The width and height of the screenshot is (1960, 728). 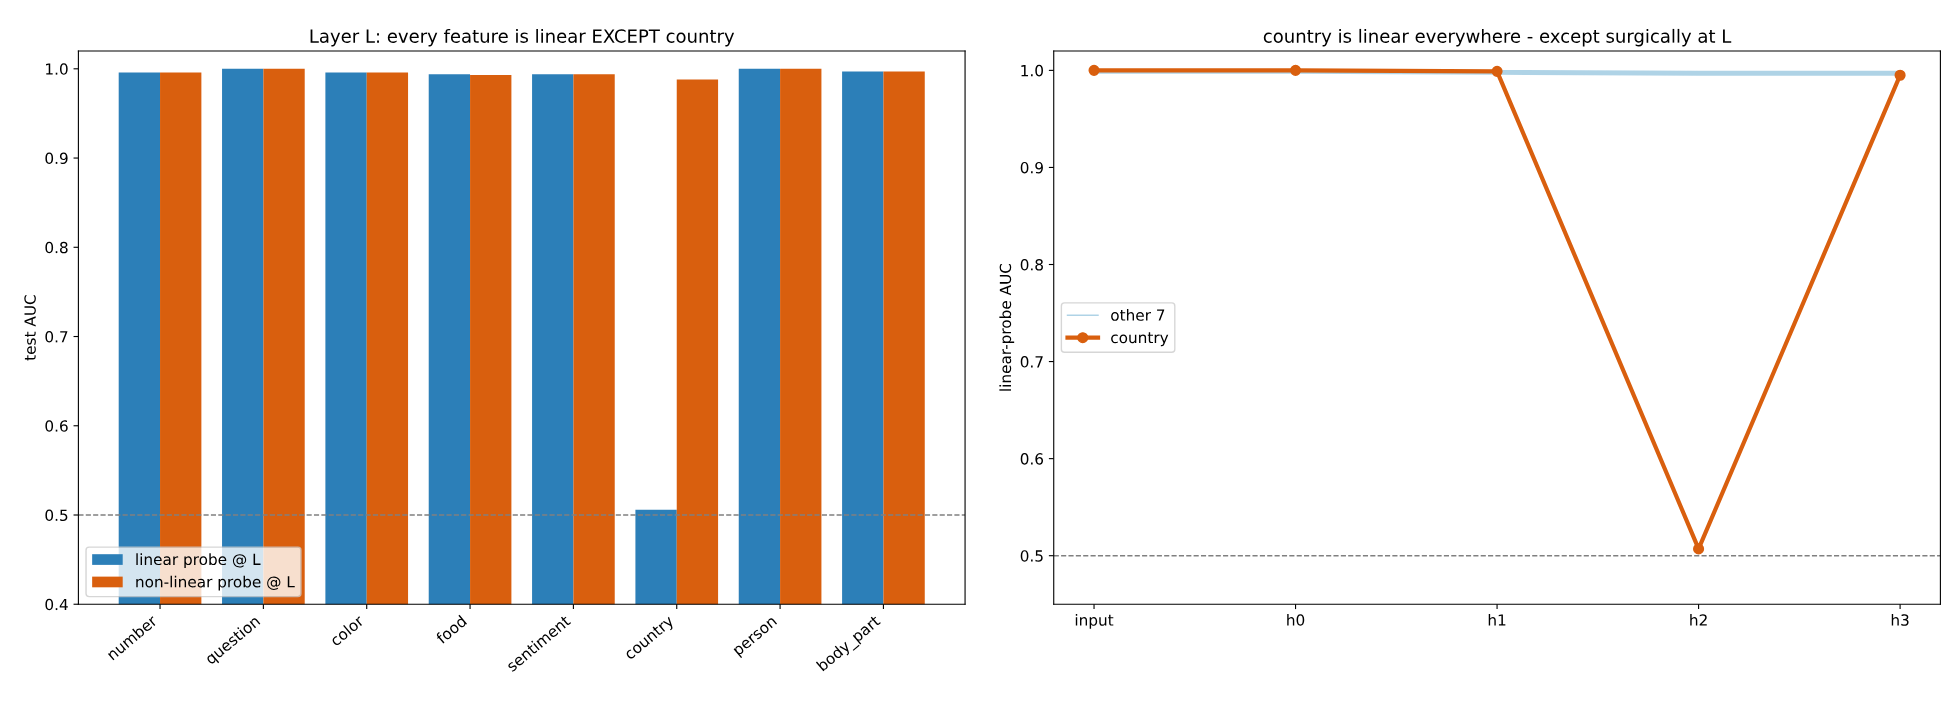 What do you see at coordinates (1296, 619) in the screenshot?
I see `x-tick-label: h0` at bounding box center [1296, 619].